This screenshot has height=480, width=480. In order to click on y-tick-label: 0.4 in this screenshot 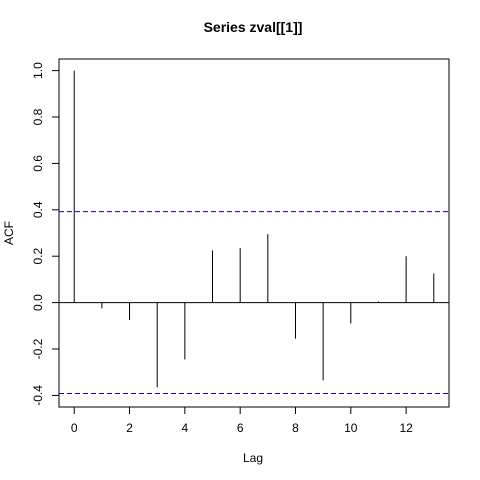, I will do `click(38, 209)`.